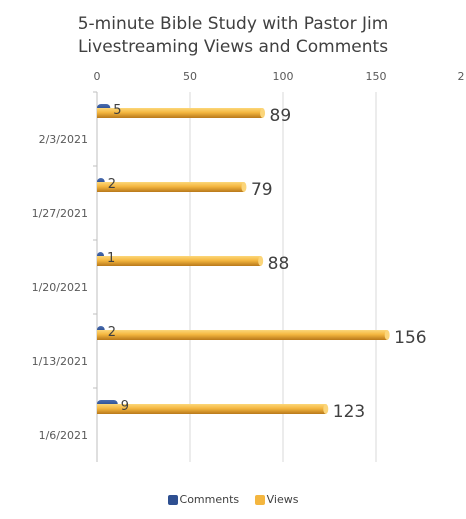 This screenshot has height=519, width=466. I want to click on legend-label-views: Views, so click(282, 499).